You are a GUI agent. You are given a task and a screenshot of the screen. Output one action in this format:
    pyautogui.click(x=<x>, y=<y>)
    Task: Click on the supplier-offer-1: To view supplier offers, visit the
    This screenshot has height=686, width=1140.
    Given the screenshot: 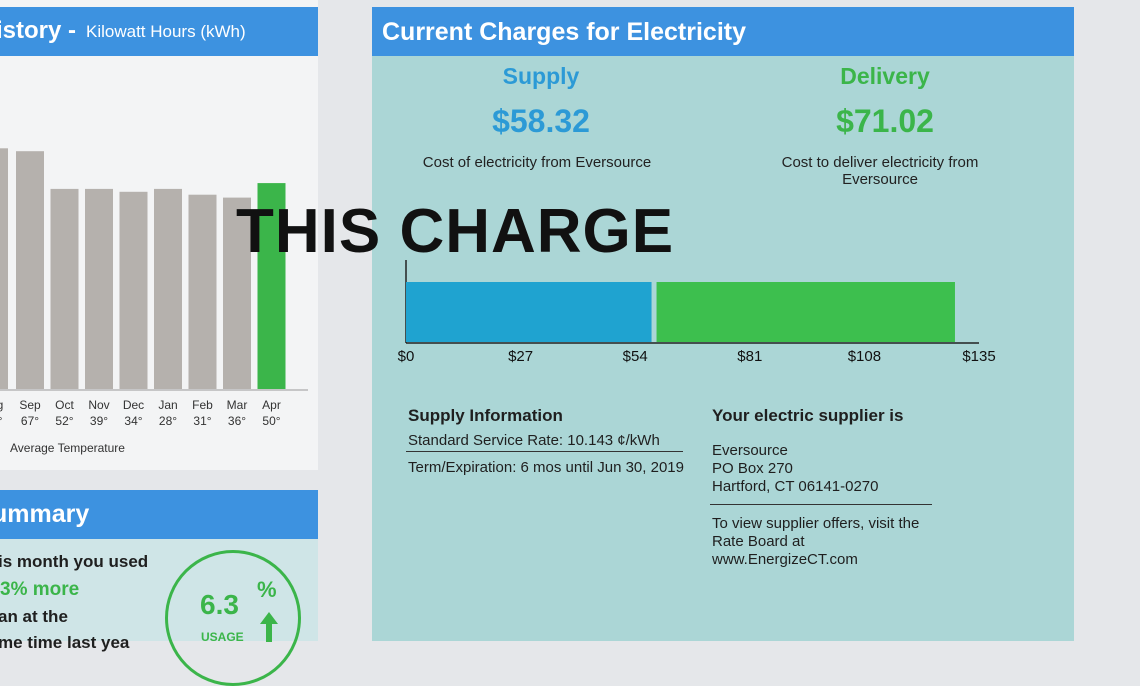 What is the action you would take?
    pyautogui.click(x=816, y=523)
    